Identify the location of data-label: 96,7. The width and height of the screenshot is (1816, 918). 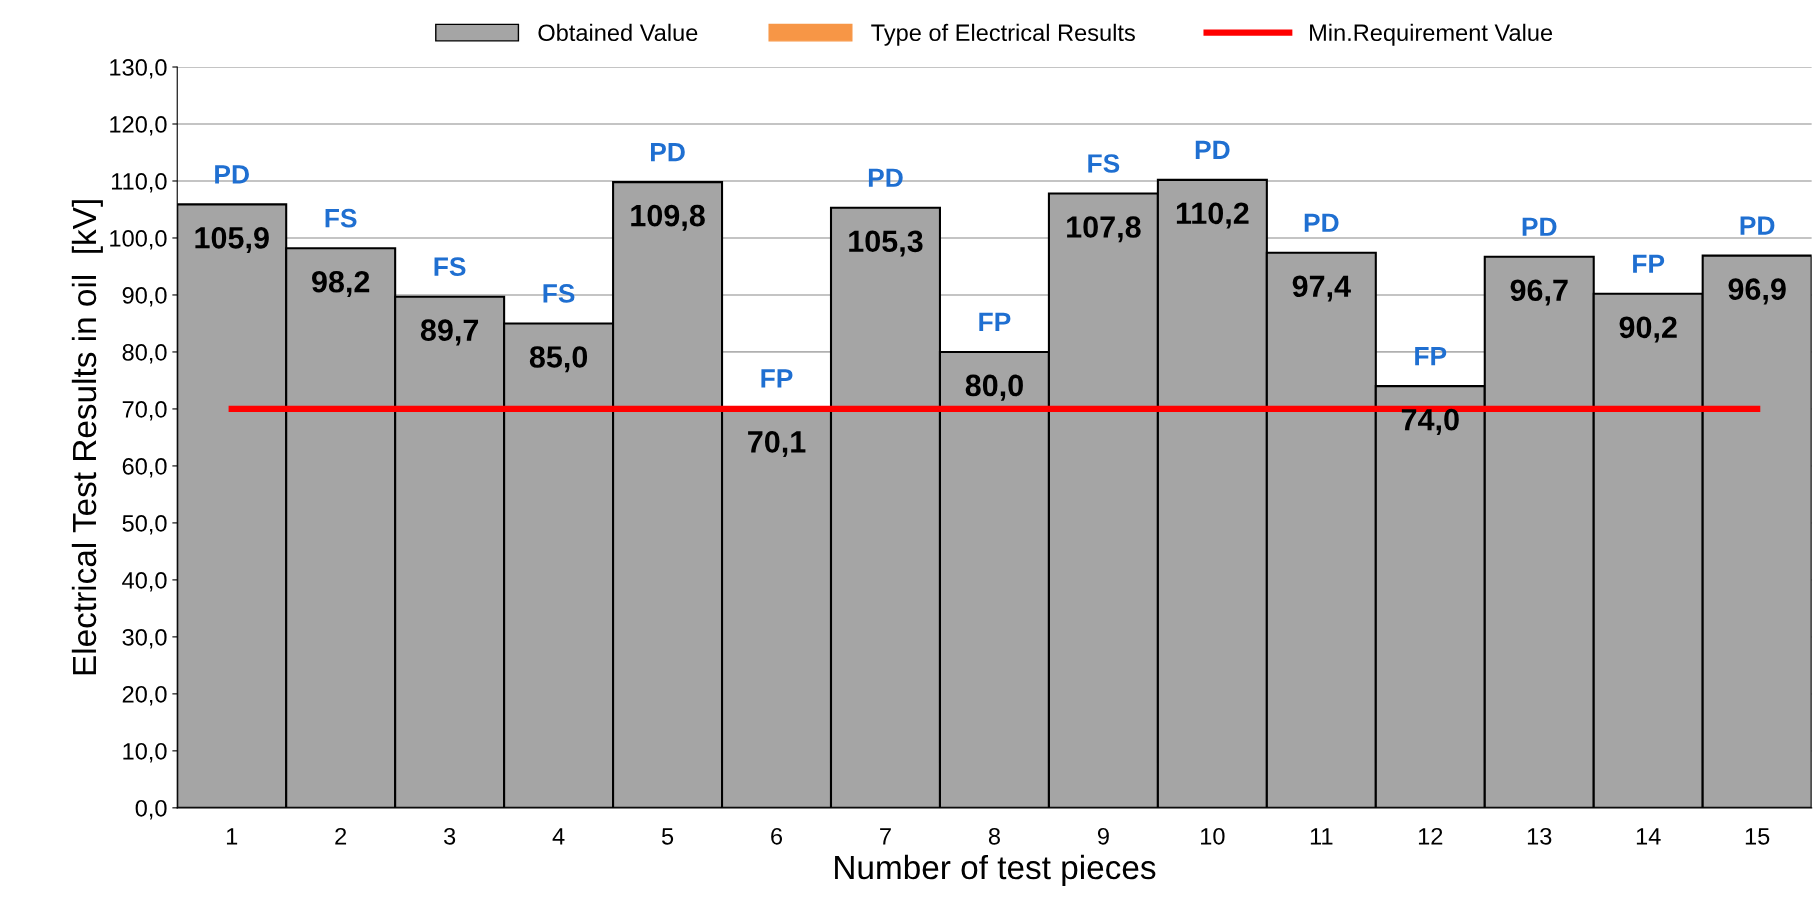
(1539, 292).